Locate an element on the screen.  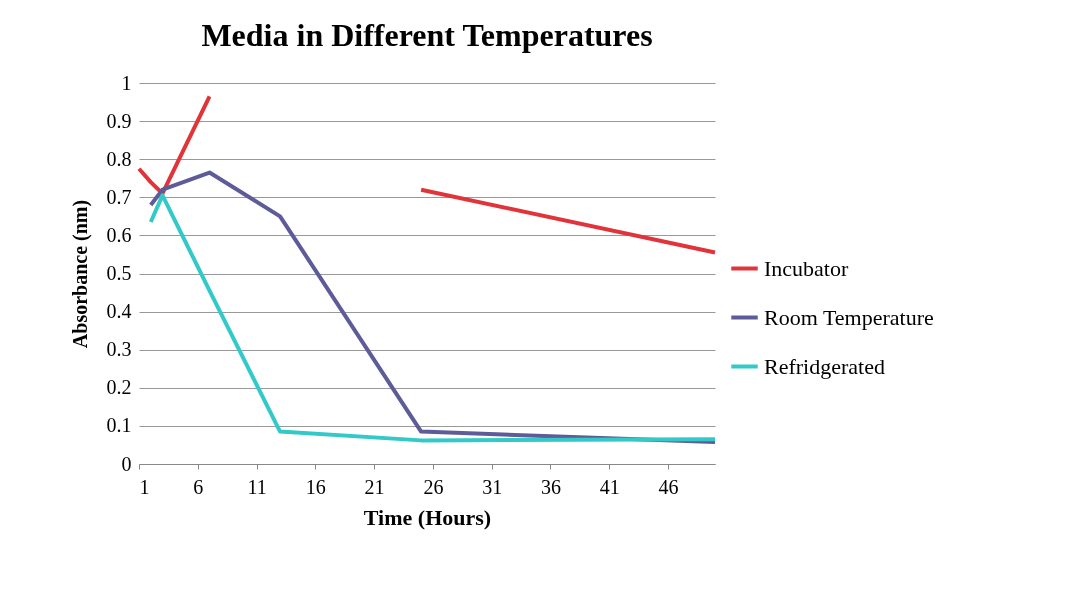
legend-label: Room Temperature is located at coordinates (849, 317).